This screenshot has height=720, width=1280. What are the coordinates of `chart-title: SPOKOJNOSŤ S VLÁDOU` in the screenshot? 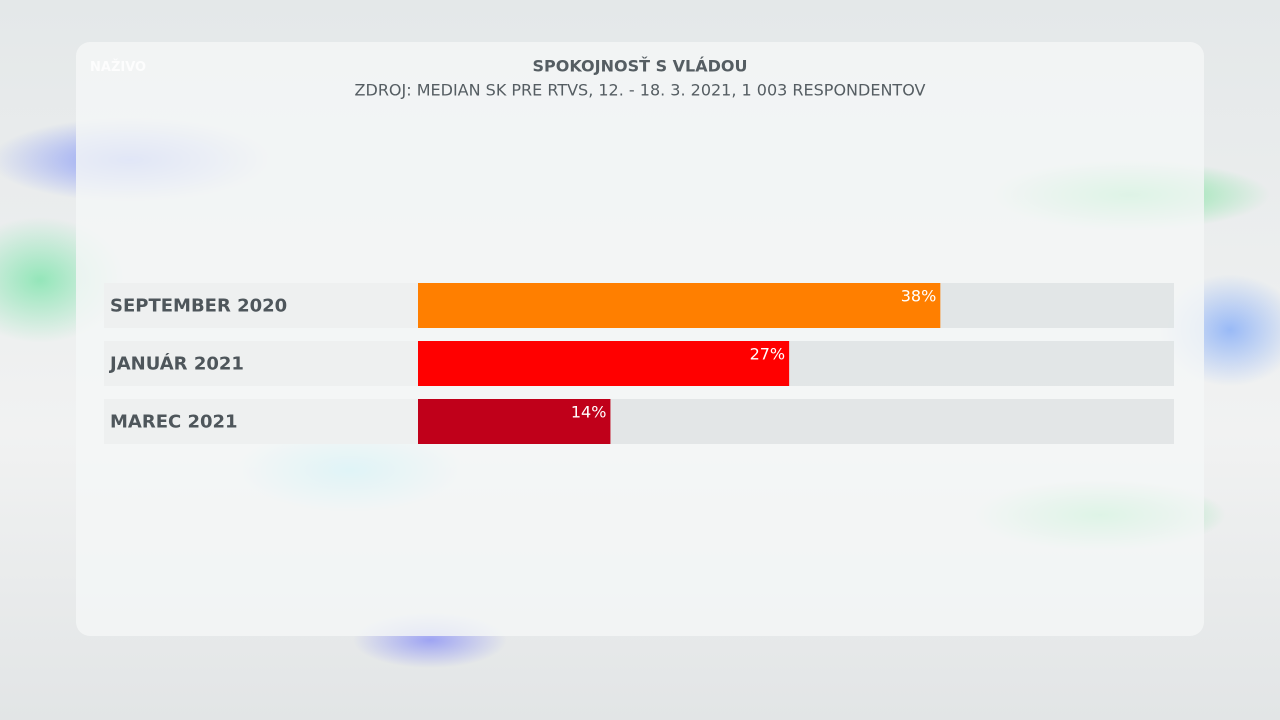 It's located at (639, 66).